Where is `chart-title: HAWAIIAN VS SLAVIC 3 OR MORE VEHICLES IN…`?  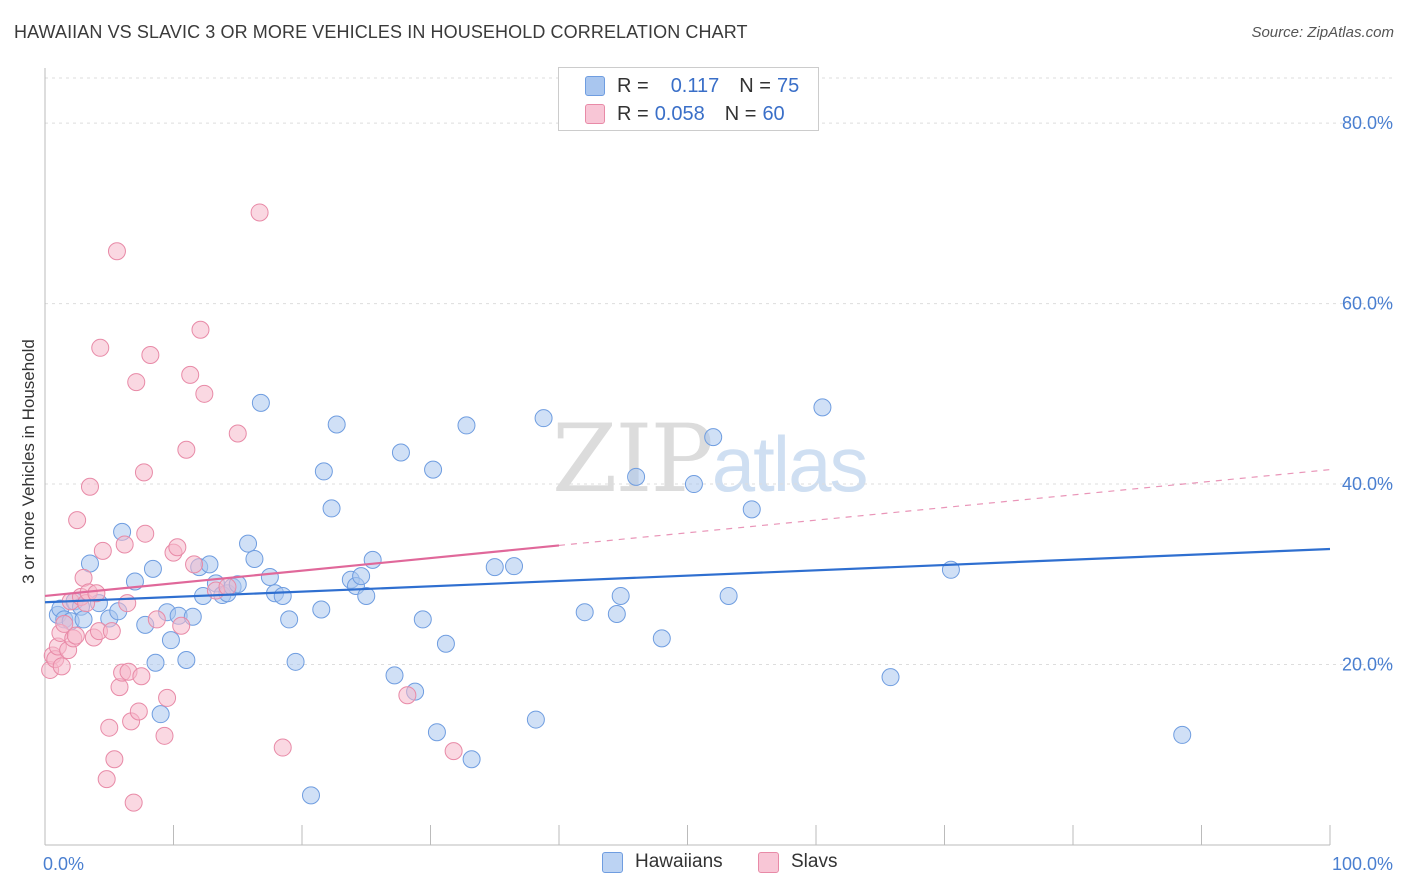 chart-title: HAWAIIAN VS SLAVIC 3 OR MORE VEHICLES IN… is located at coordinates (381, 32).